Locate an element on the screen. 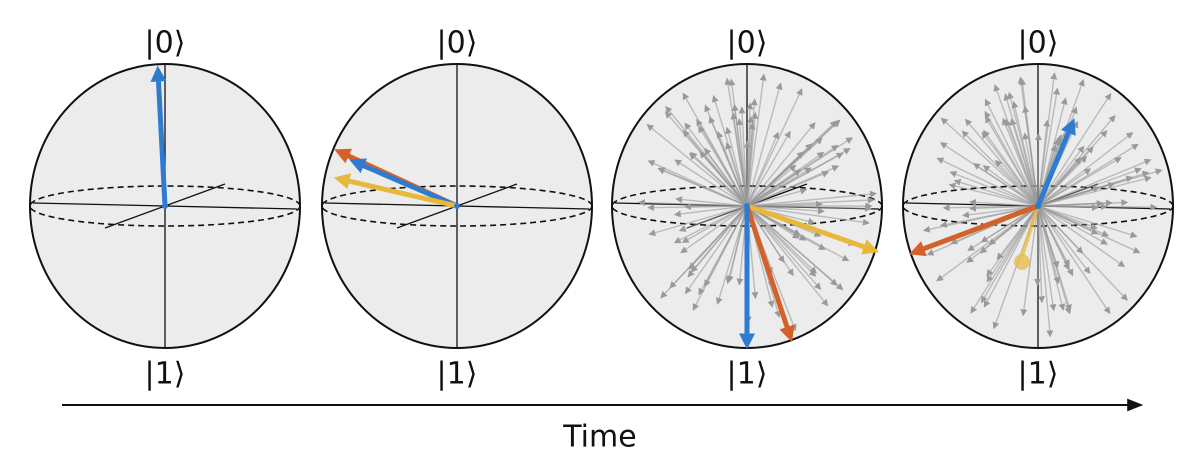 The image size is (1200, 471). short-vector is located at coordinates (1022, 262).